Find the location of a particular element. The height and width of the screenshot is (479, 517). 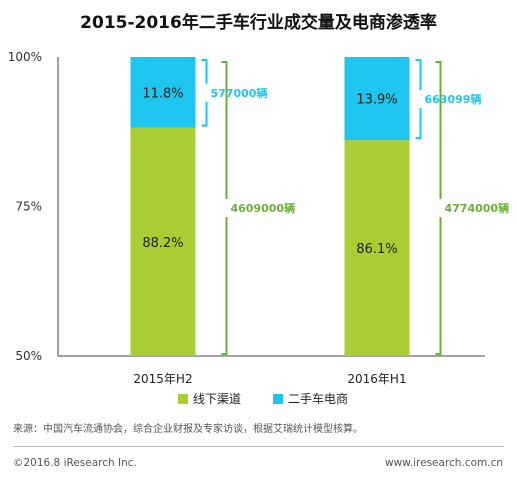

bracket-ecommerce-2-gap is located at coordinates (420, 99).